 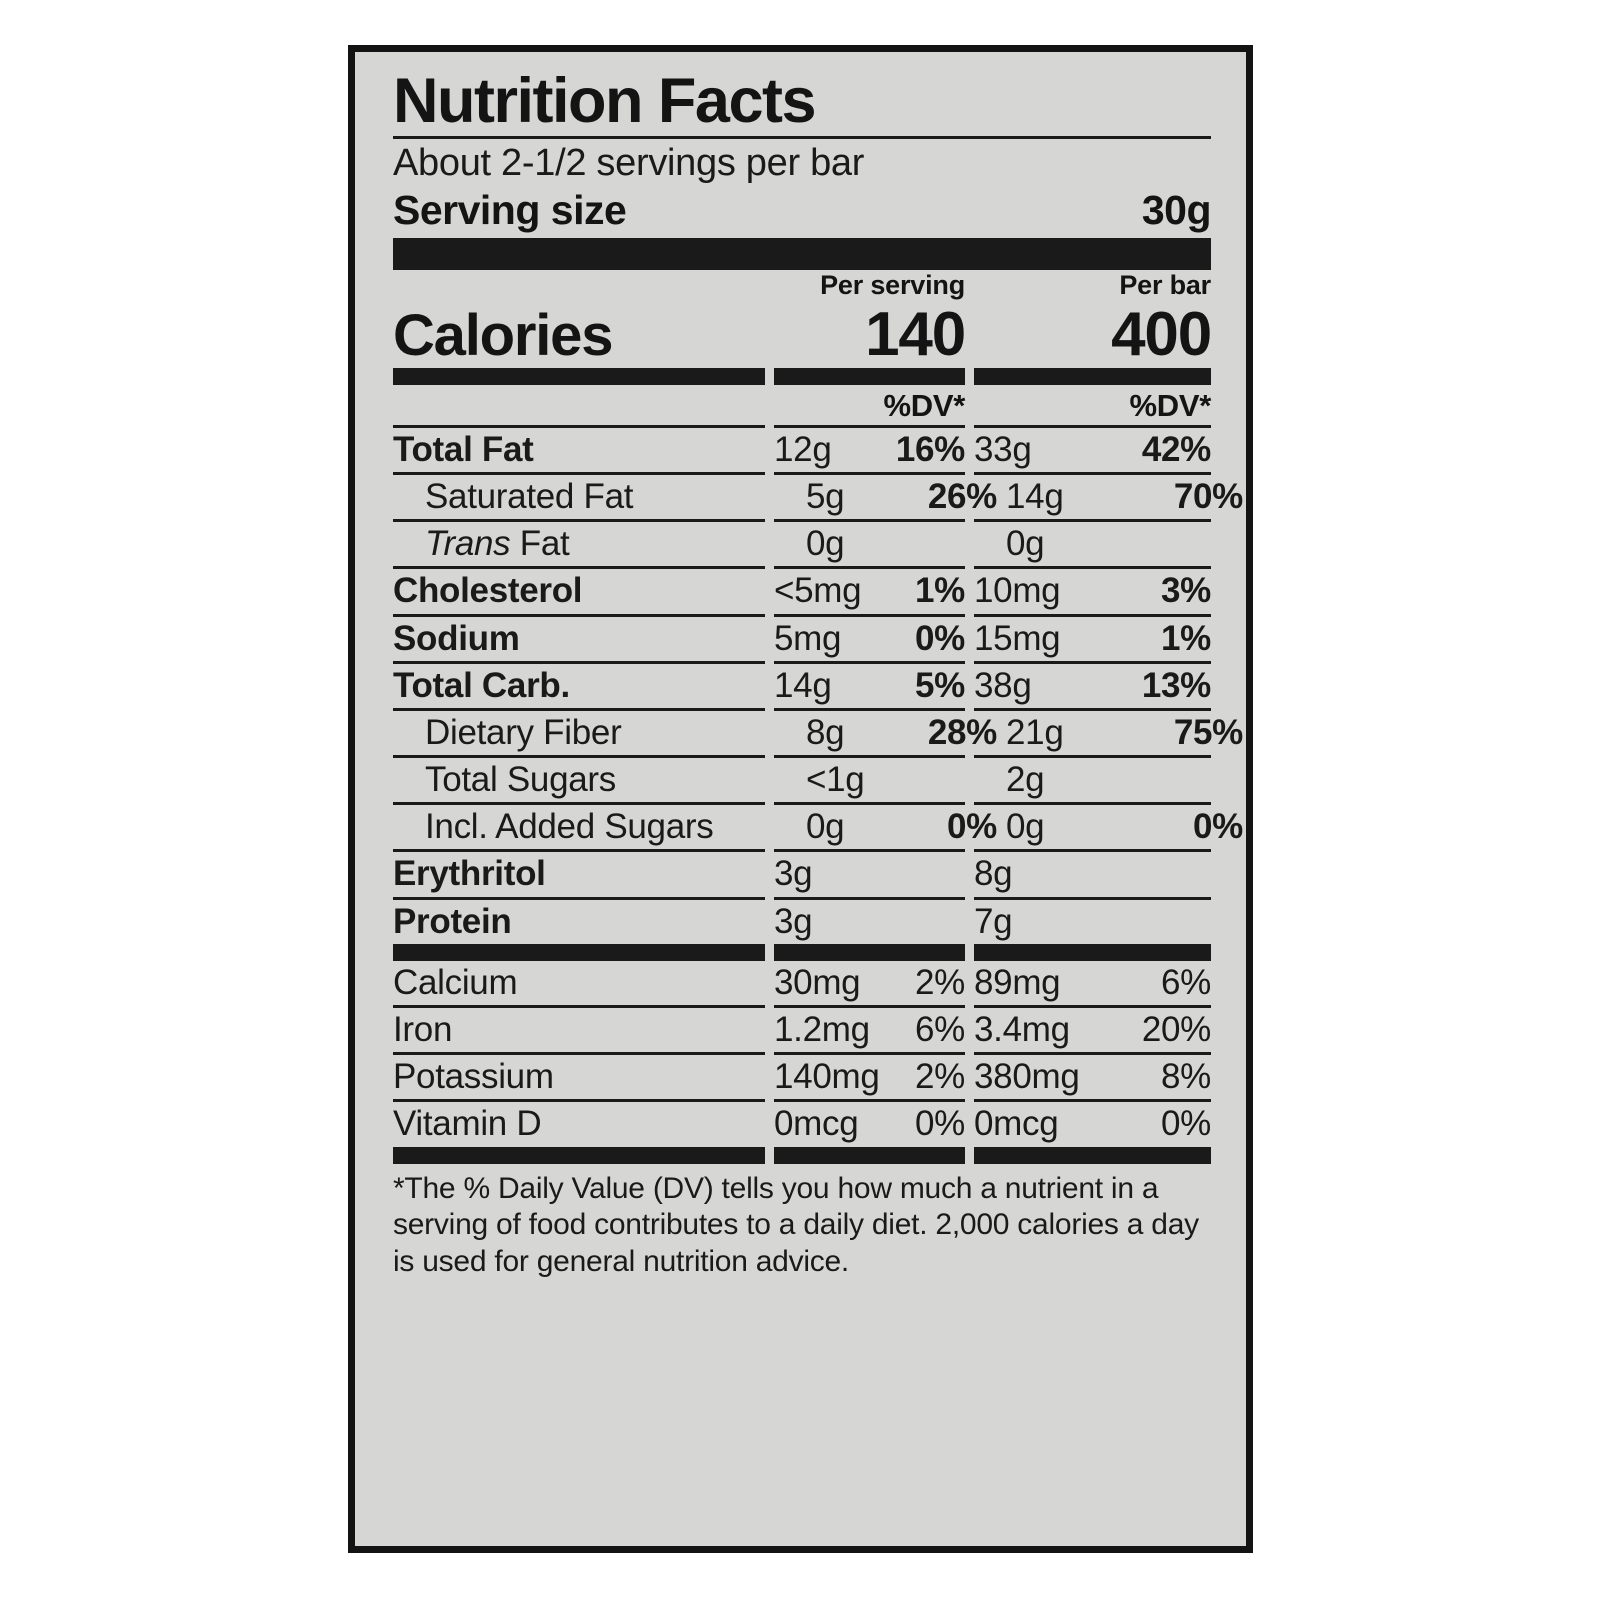 I want to click on calories-per-bar: 400, so click(x=1161, y=334).